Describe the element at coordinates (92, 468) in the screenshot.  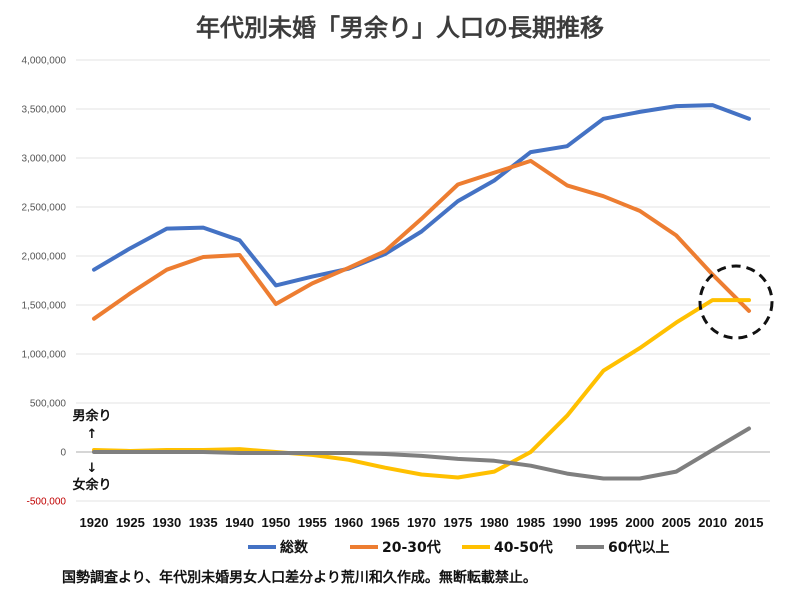
I see `arrow-down-label: ↓` at that location.